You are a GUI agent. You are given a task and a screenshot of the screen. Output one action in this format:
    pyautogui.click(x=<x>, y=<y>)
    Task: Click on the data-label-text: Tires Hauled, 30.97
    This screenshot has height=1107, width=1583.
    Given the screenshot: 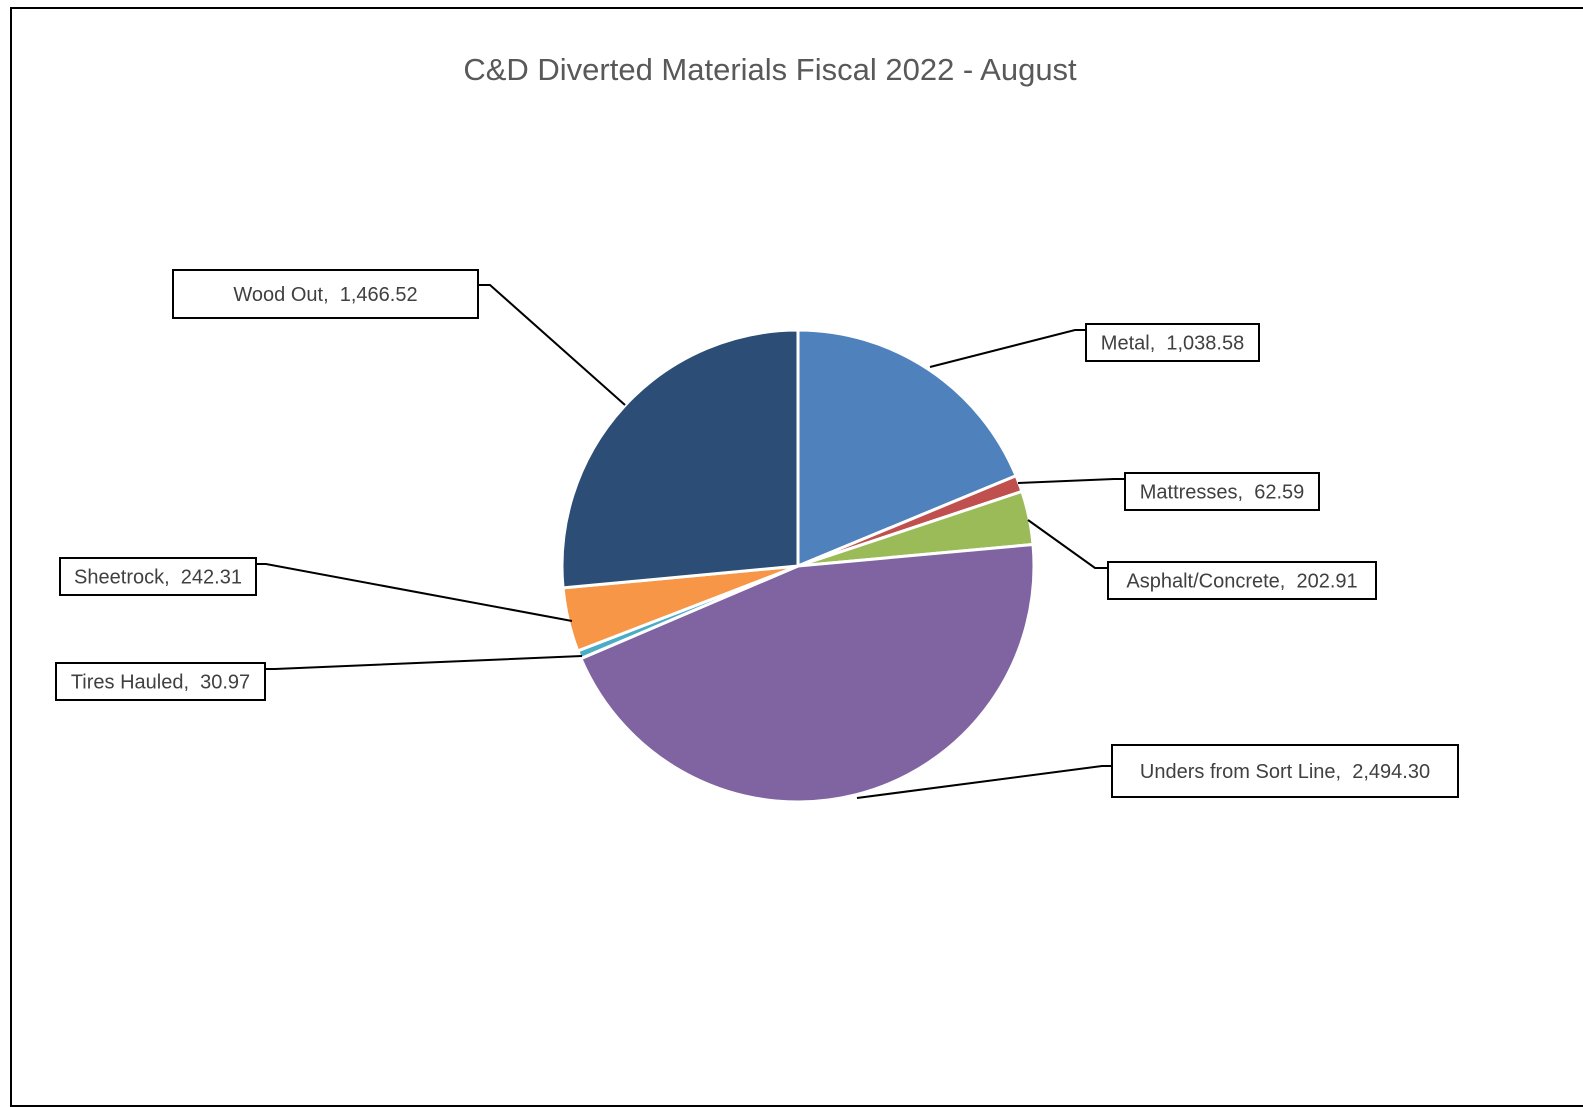 What is the action you would take?
    pyautogui.click(x=160, y=683)
    